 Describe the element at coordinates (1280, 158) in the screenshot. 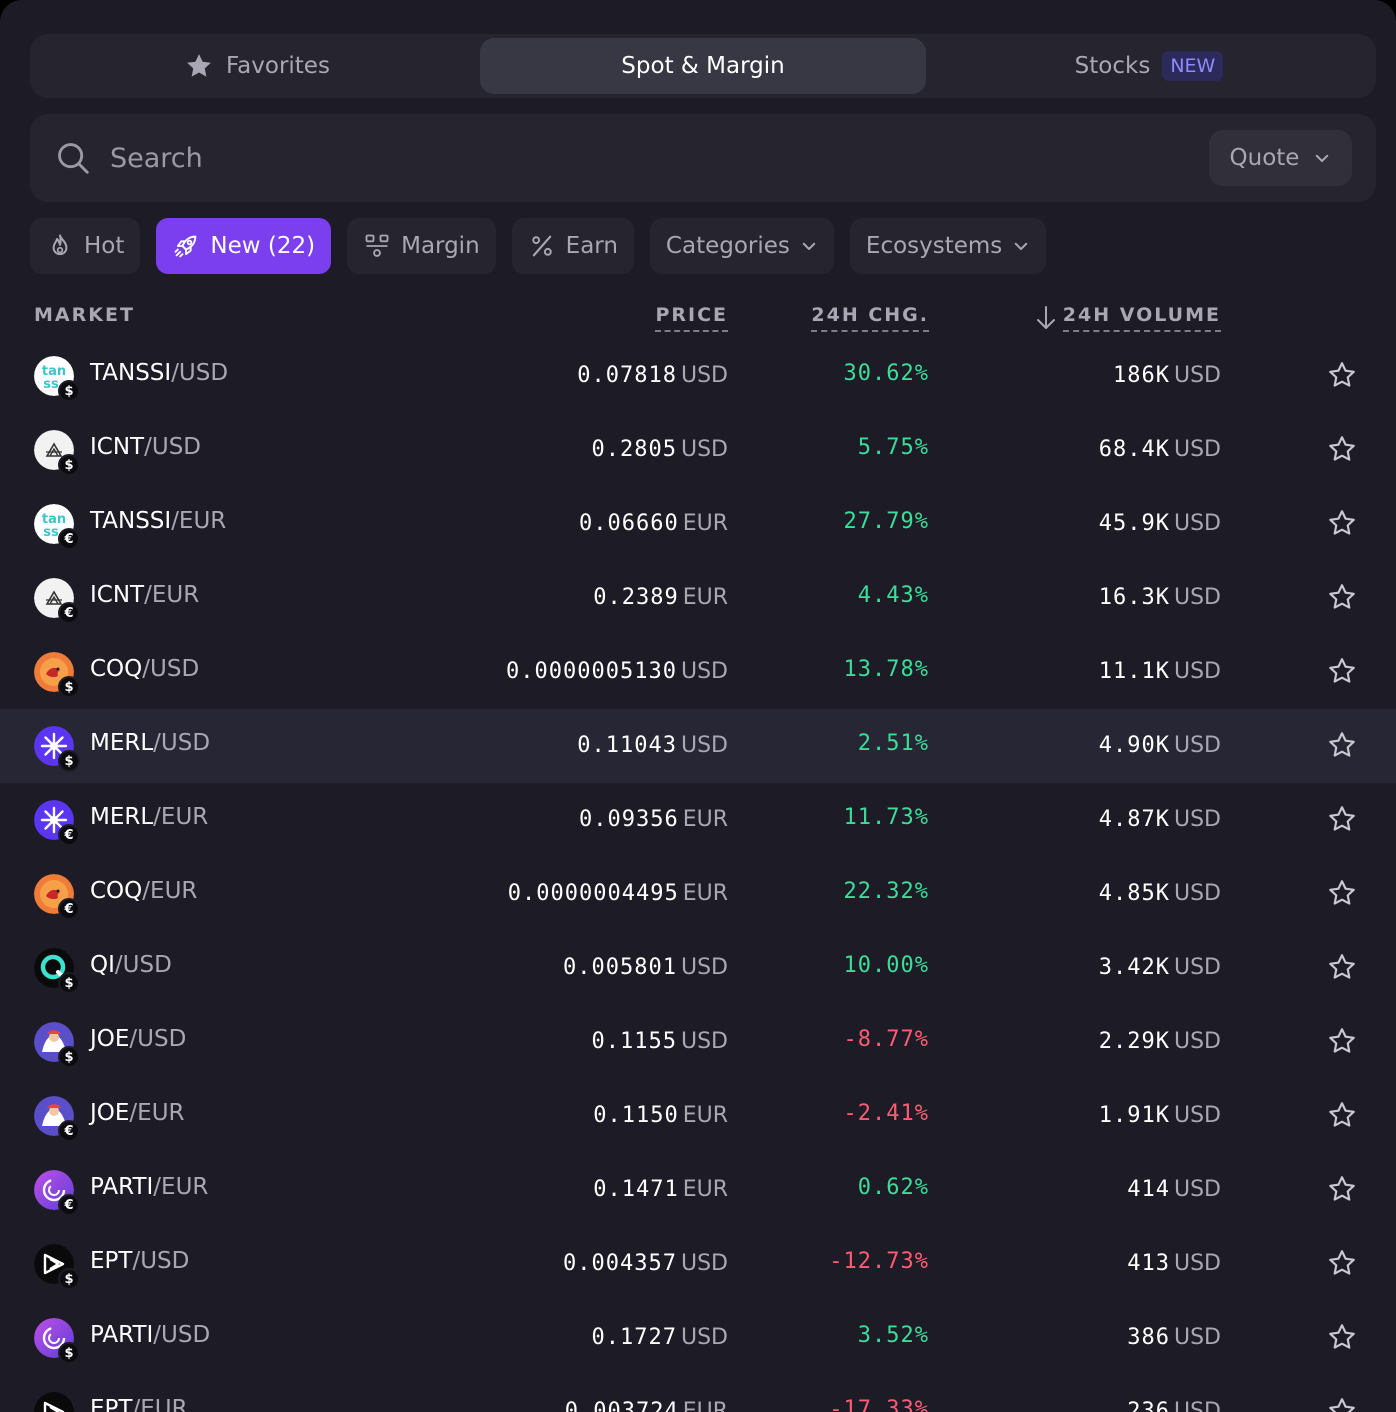

I see `quote-dropdown: Quote` at that location.